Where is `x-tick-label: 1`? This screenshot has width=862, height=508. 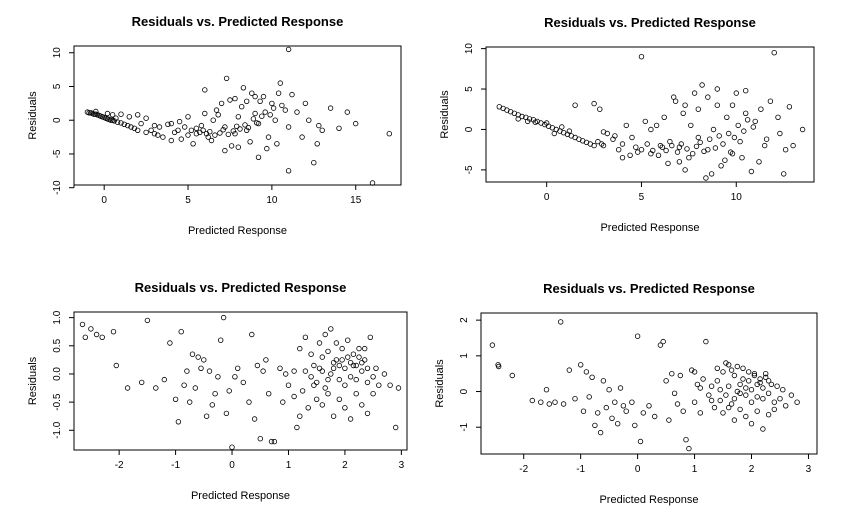
x-tick-label: 1 is located at coordinates (289, 465).